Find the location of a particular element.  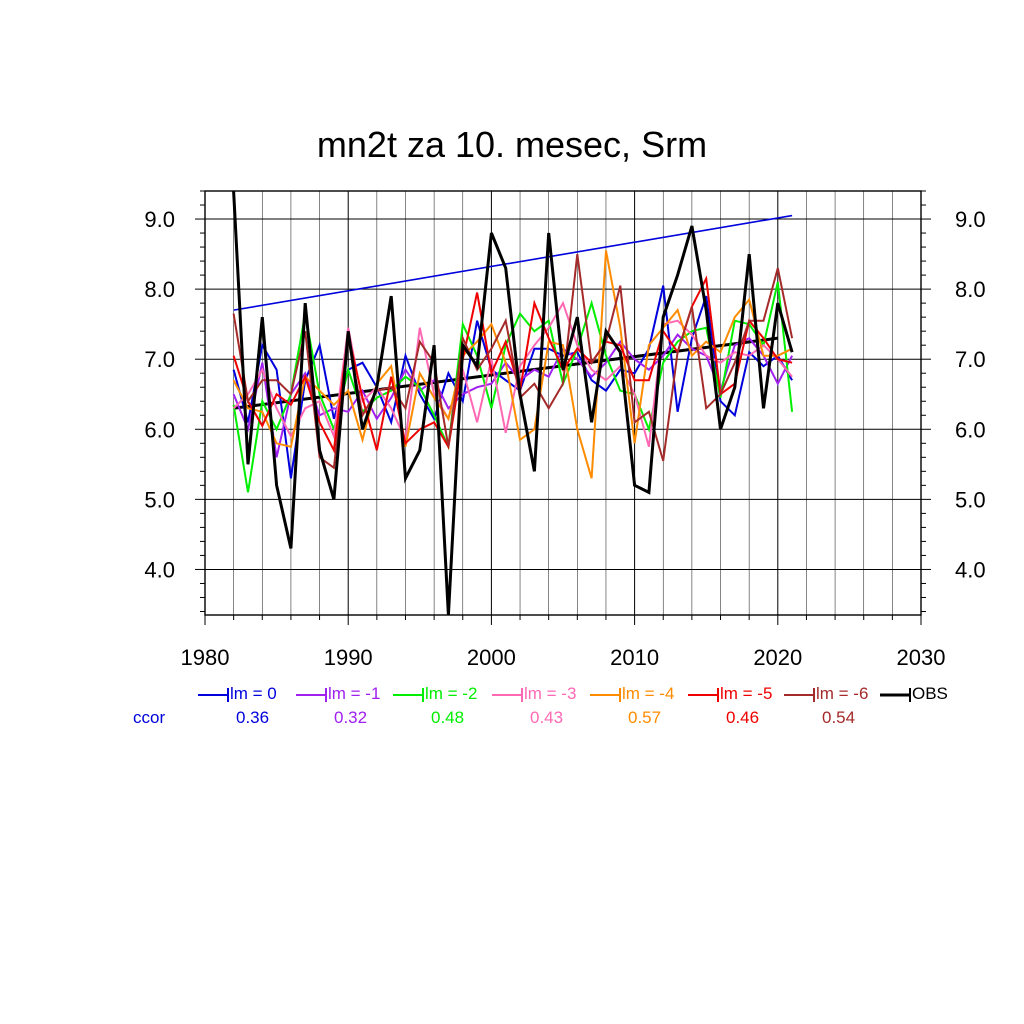

x-tick-label: 1980 is located at coordinates (205, 657).